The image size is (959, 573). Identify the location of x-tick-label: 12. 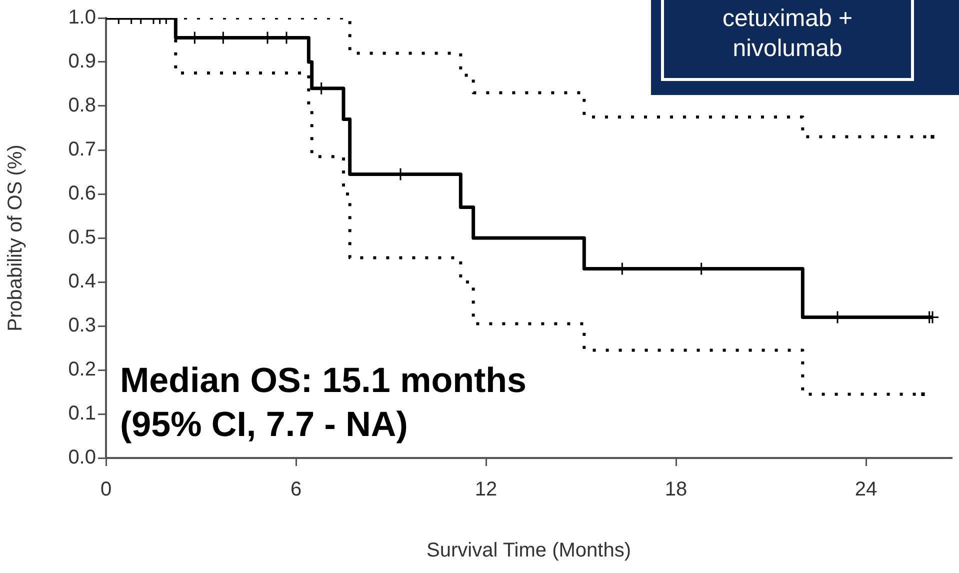
(486, 489).